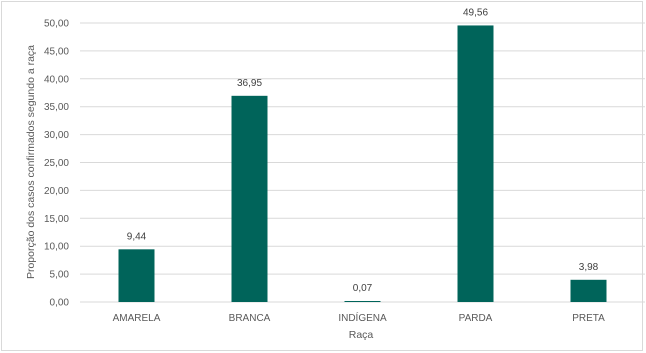 This screenshot has height=353, width=646. I want to click on y-tick-label: 5,00, so click(60, 275).